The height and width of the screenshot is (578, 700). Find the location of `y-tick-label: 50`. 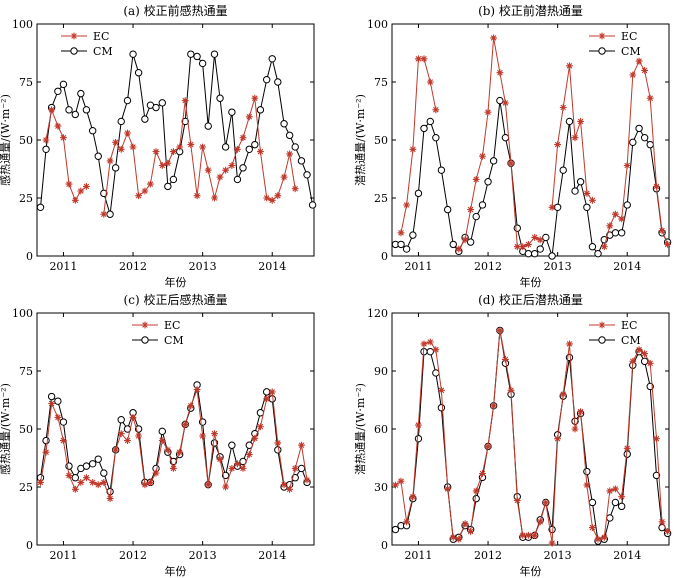

y-tick-label: 50 is located at coordinates (26, 140).